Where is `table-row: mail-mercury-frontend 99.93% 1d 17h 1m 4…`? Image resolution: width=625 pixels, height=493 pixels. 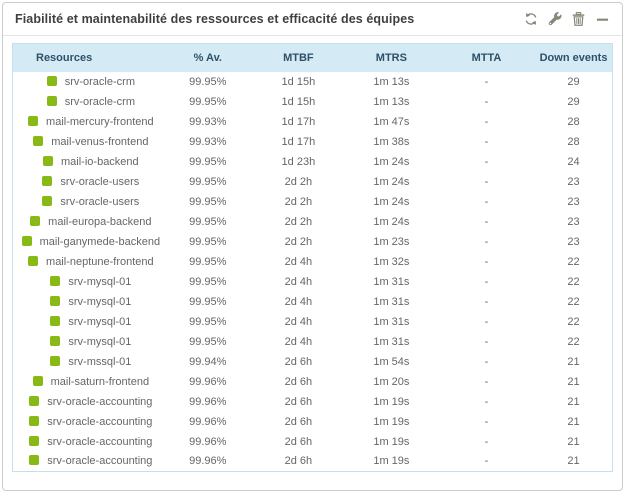 table-row: mail-mercury-frontend 99.93% 1d 17h 1m 4… is located at coordinates (313, 122).